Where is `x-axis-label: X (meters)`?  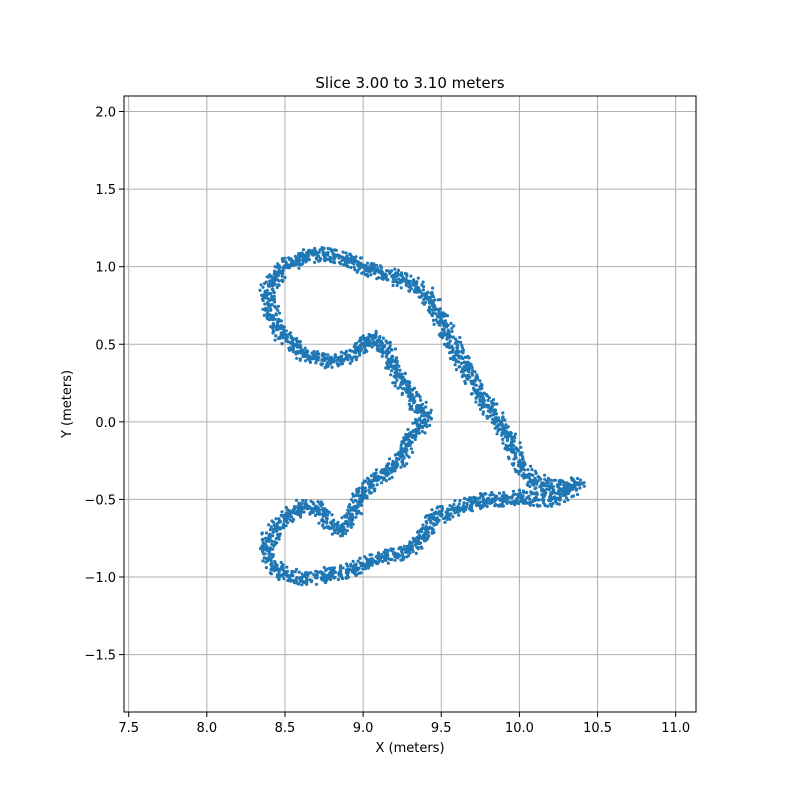 x-axis-label: X (meters) is located at coordinates (409, 748).